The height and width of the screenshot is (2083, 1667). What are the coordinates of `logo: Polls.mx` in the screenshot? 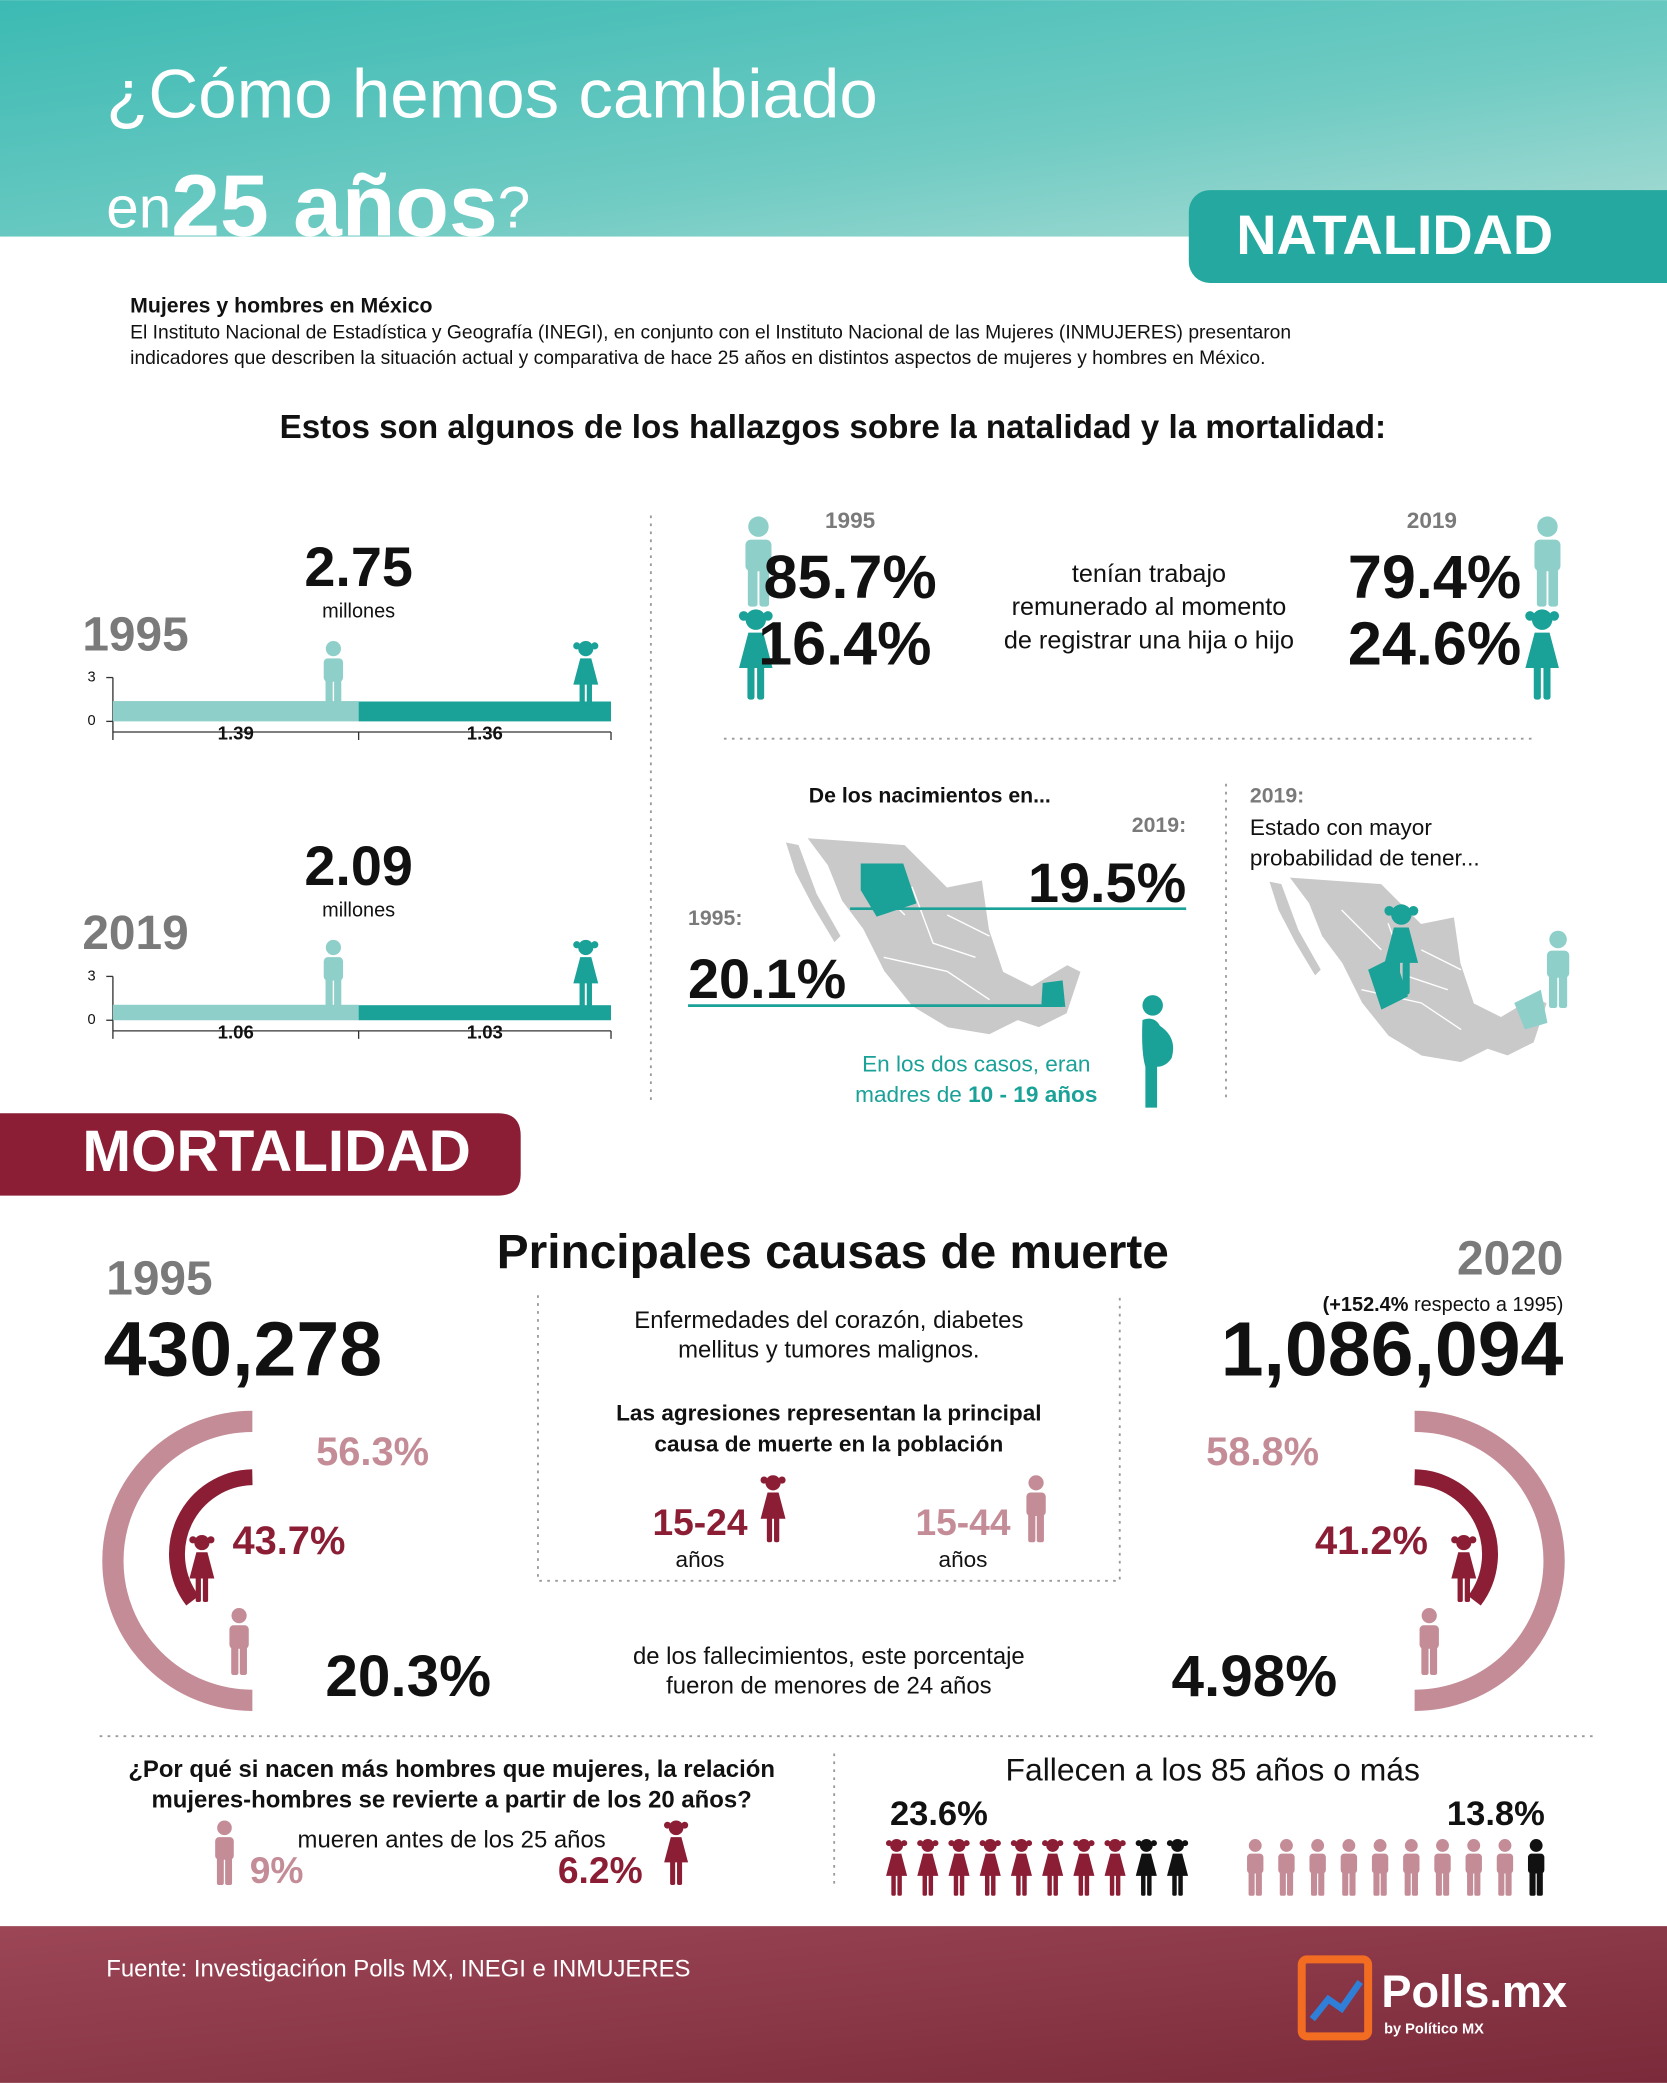 It's located at (1474, 1991).